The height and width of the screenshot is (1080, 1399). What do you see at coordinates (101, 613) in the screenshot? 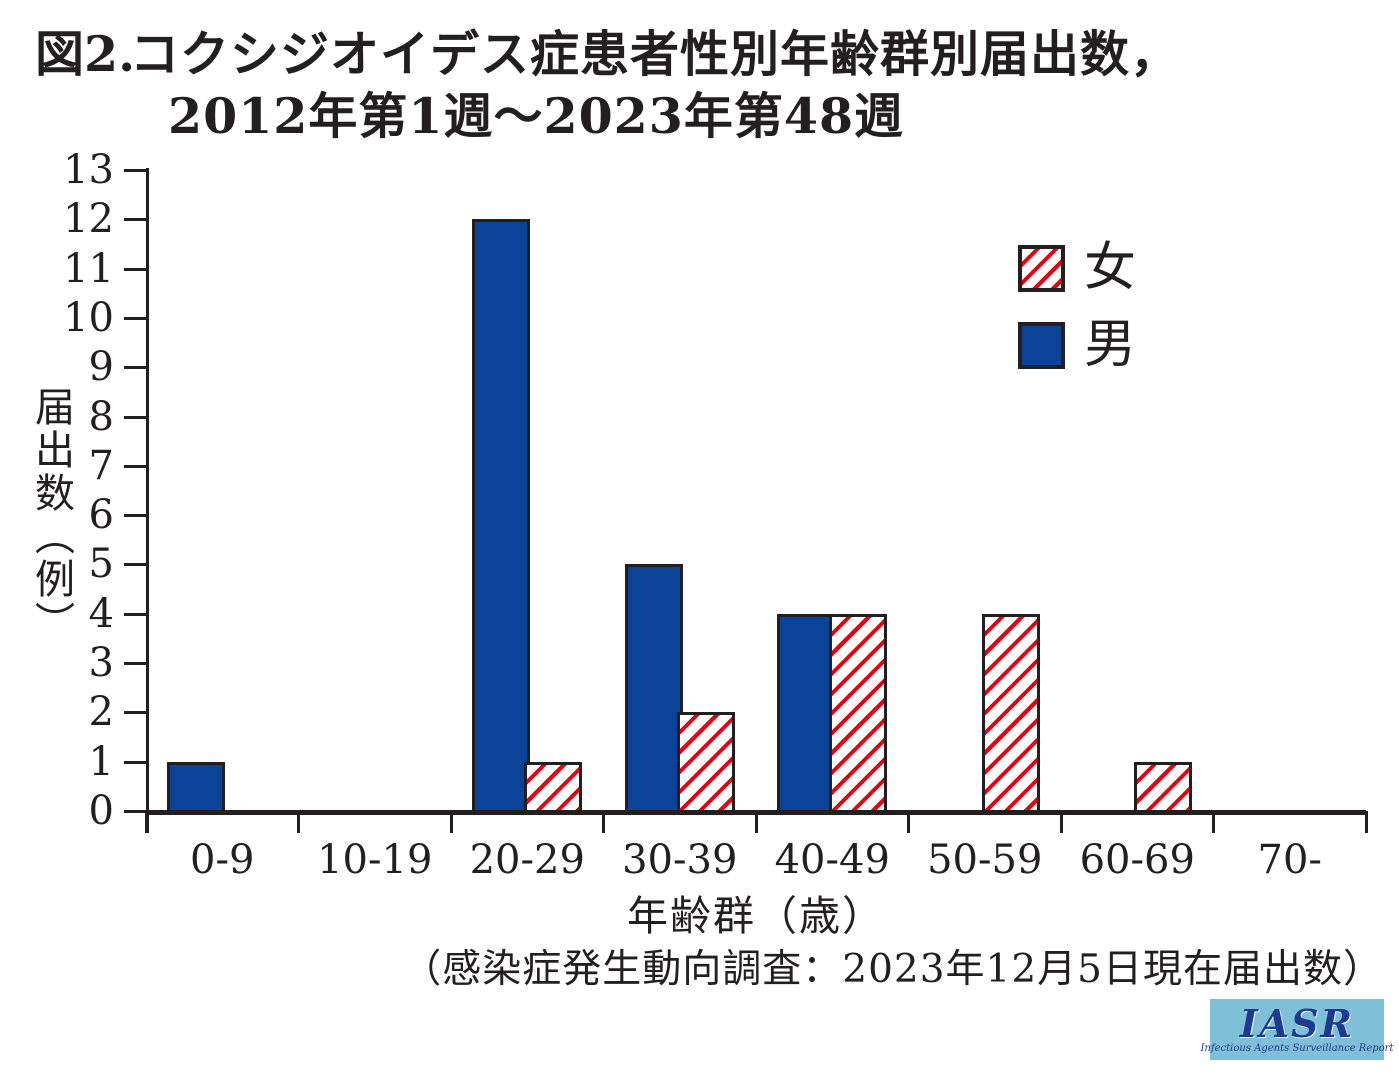
I see `y-tick-label: 4` at bounding box center [101, 613].